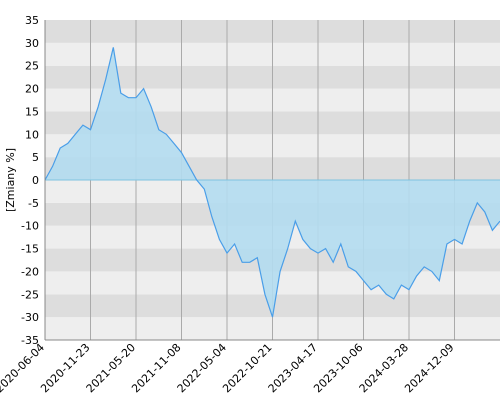  What do you see at coordinates (32, 66) in the screenshot?
I see `y-tick-label: 25` at bounding box center [32, 66].